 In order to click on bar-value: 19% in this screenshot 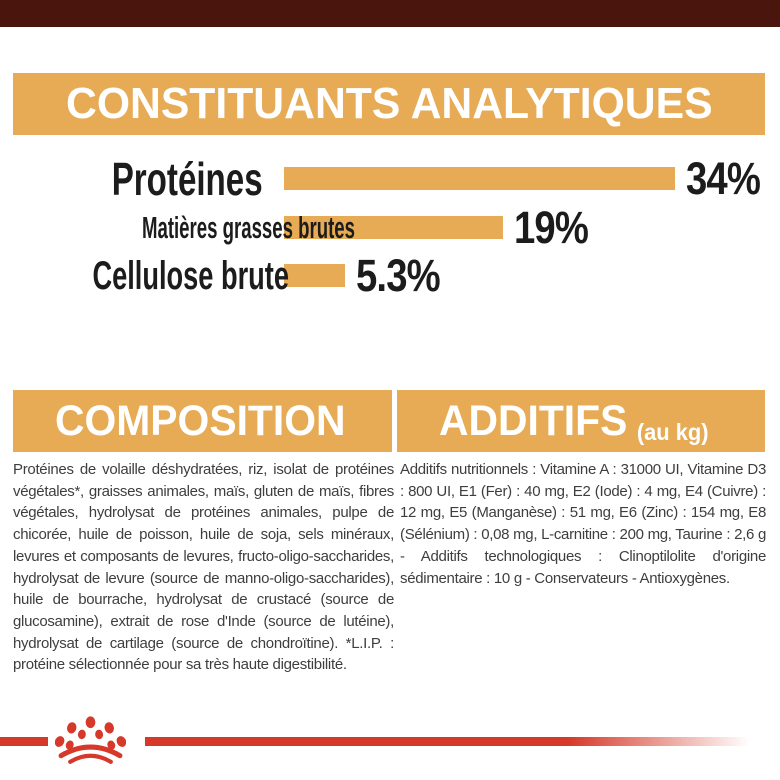, I will do `click(551, 227)`.